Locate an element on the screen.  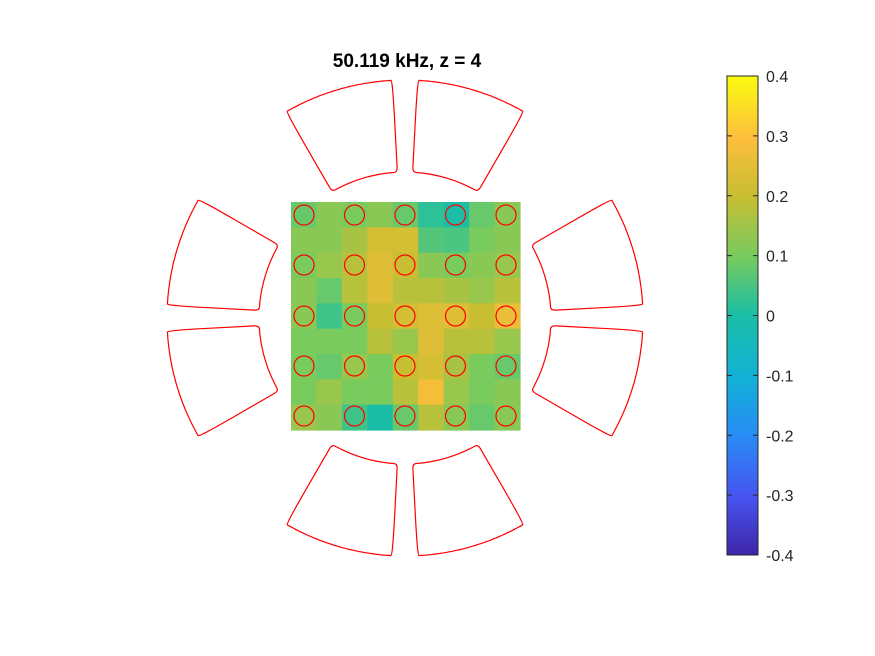
colorbar-tick-label: 0 is located at coordinates (770, 317).